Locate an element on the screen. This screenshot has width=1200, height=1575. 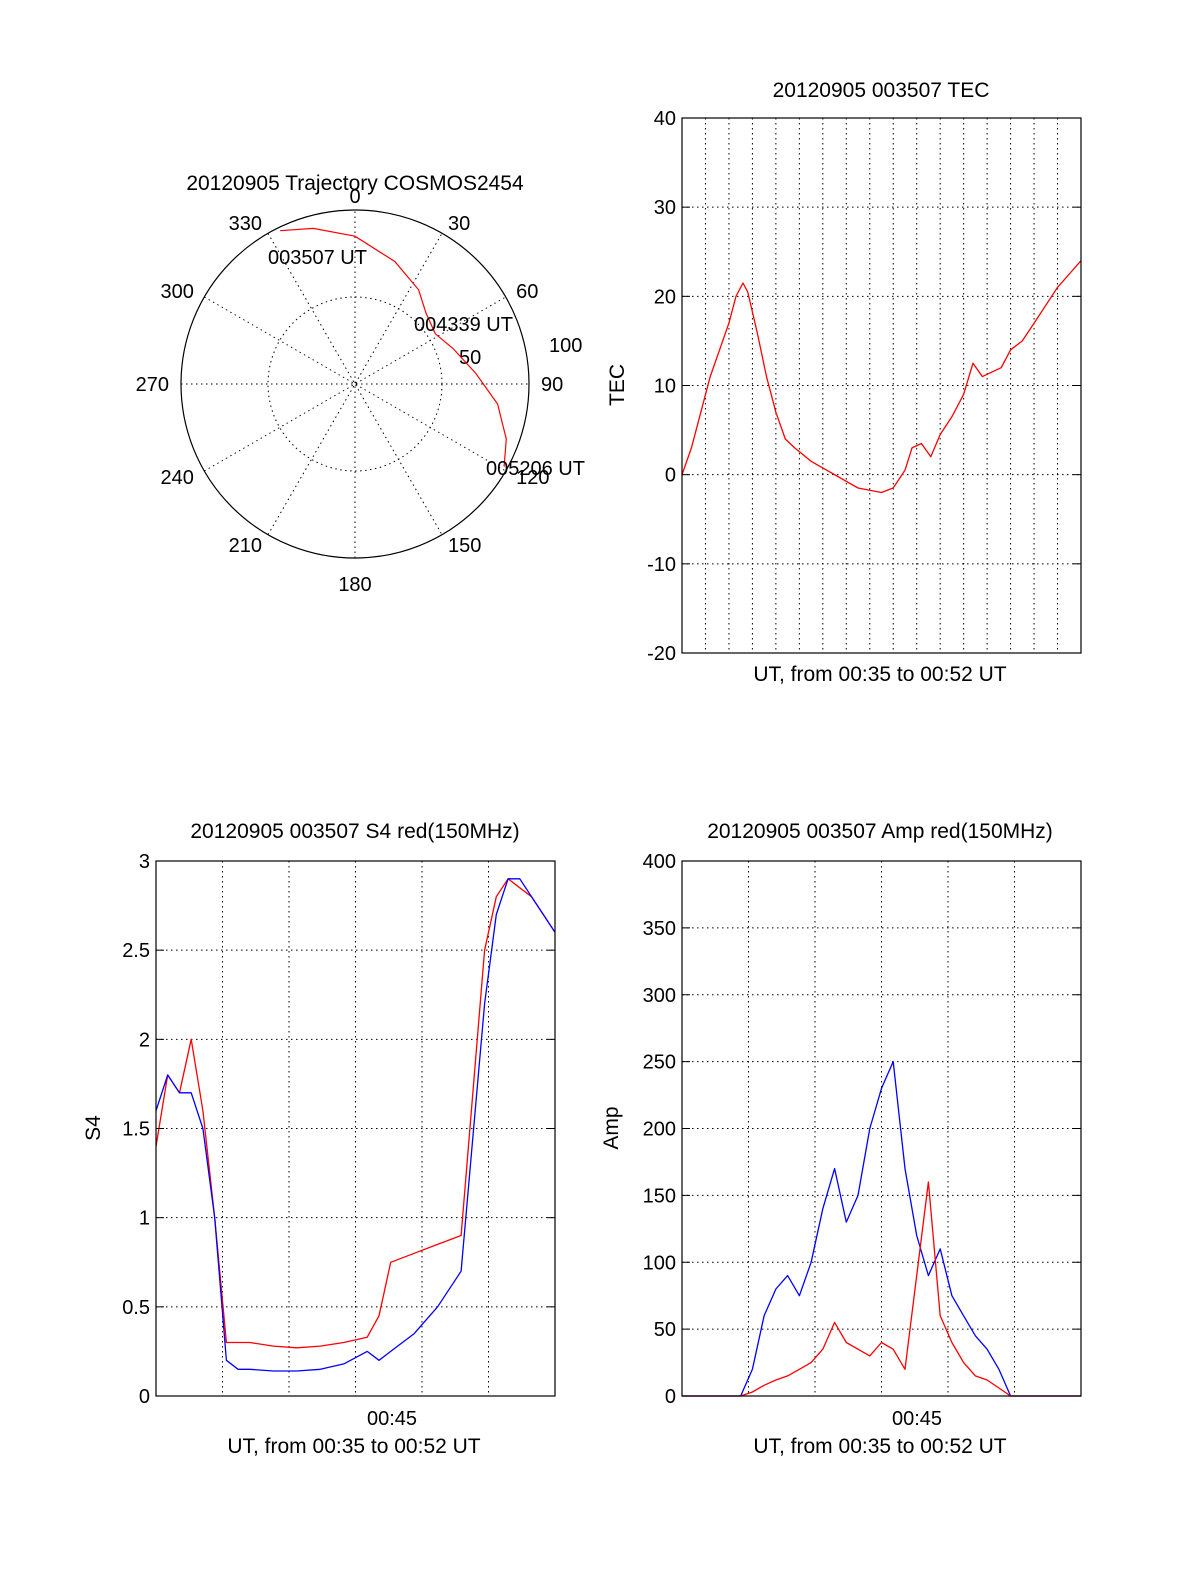
s4-y-ticks: 0 0.5 1 1.5 2 2.5 3 is located at coordinates (338, 1129).